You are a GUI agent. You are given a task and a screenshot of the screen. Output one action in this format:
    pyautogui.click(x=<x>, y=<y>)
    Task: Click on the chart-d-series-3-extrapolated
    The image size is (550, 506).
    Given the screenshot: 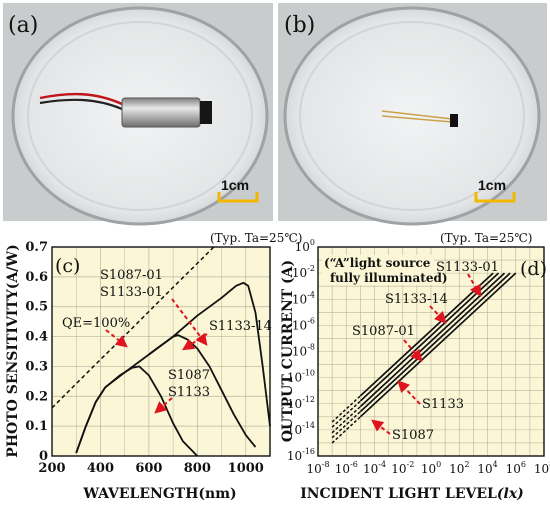 What is the action you would take?
    pyautogui.click(x=346, y=420)
    